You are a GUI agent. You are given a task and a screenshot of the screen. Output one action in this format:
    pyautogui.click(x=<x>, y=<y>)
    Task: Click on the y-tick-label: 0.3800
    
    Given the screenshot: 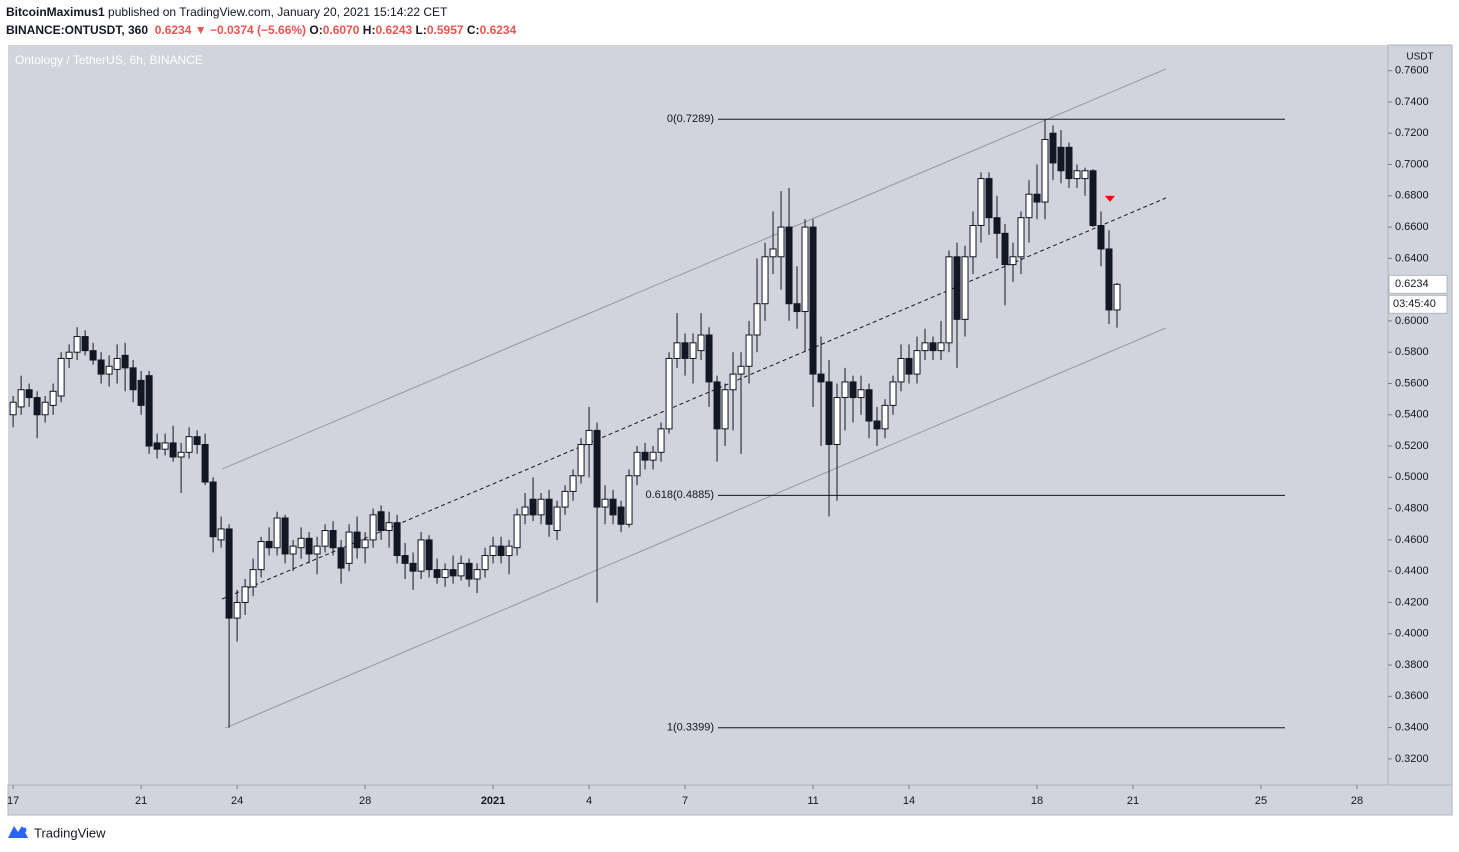 What is the action you would take?
    pyautogui.click(x=1412, y=665)
    